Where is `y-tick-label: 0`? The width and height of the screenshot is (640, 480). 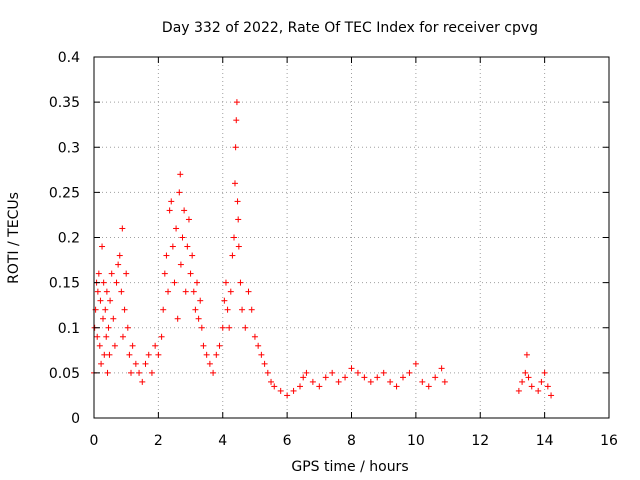
y-tick-label: 0 is located at coordinates (75, 419).